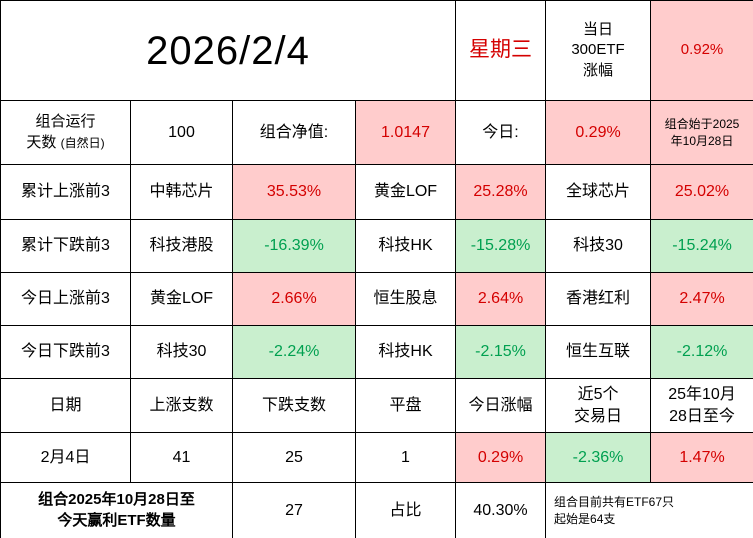  I want to click on header-text: 25年10月 28日至今, so click(702, 405).